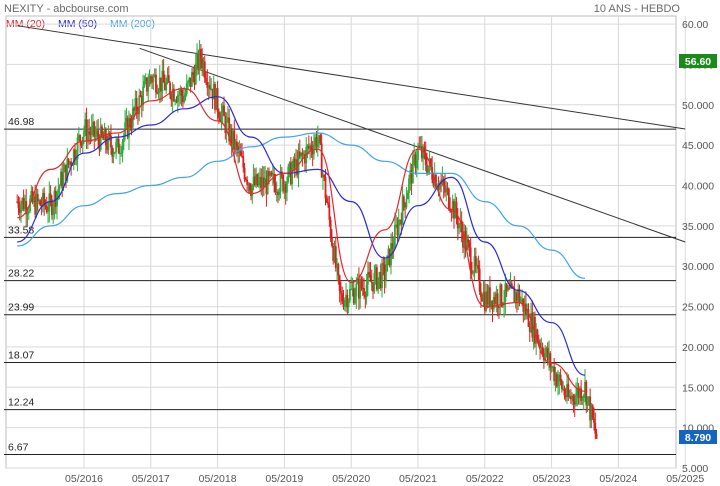 The height and width of the screenshot is (486, 720). Describe the element at coordinates (218, 479) in the screenshot. I see `x-tick-label: 05/2018` at that location.